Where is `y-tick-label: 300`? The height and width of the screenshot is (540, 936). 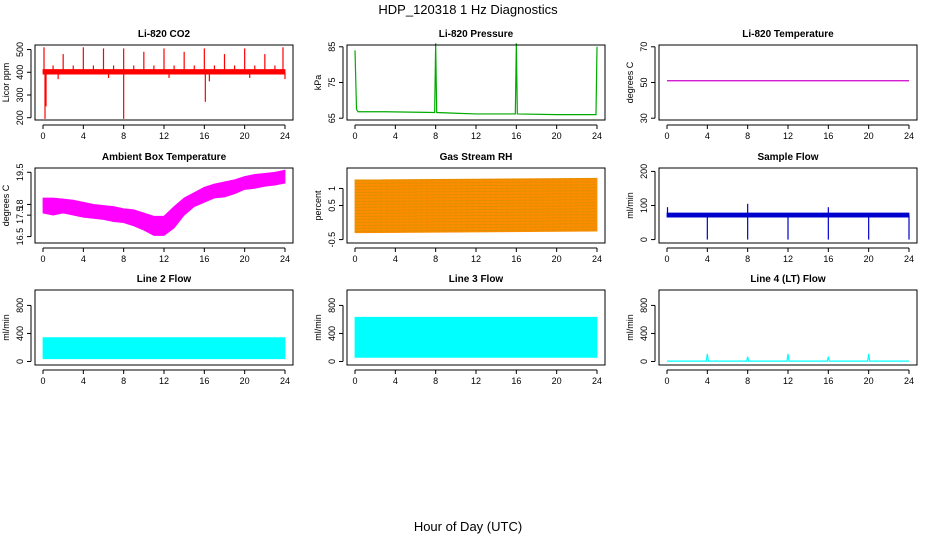 y-tick-label: 300 is located at coordinates (20, 94).